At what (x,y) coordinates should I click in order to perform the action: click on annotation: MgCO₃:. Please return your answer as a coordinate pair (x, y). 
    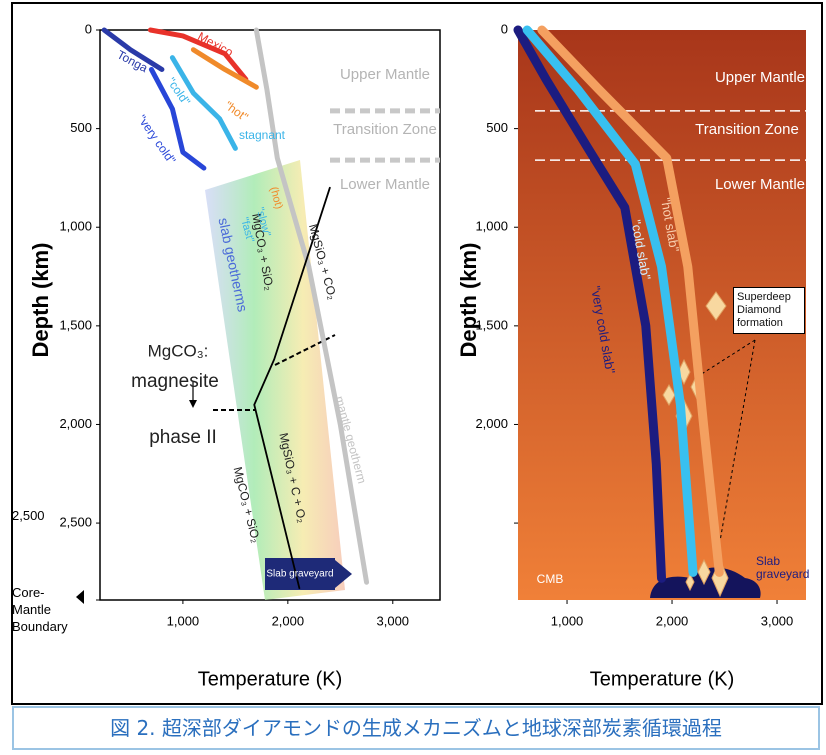
    Looking at the image, I should click on (178, 350).